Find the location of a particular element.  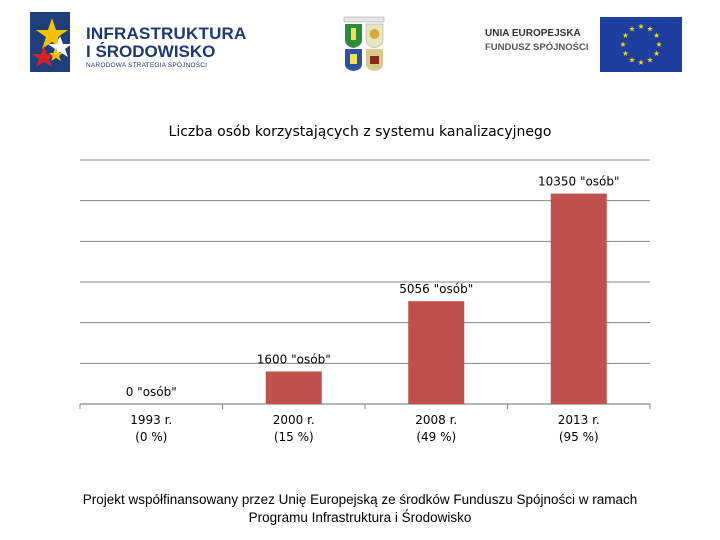

x-tick-sublabel: (49 %) is located at coordinates (436, 437).